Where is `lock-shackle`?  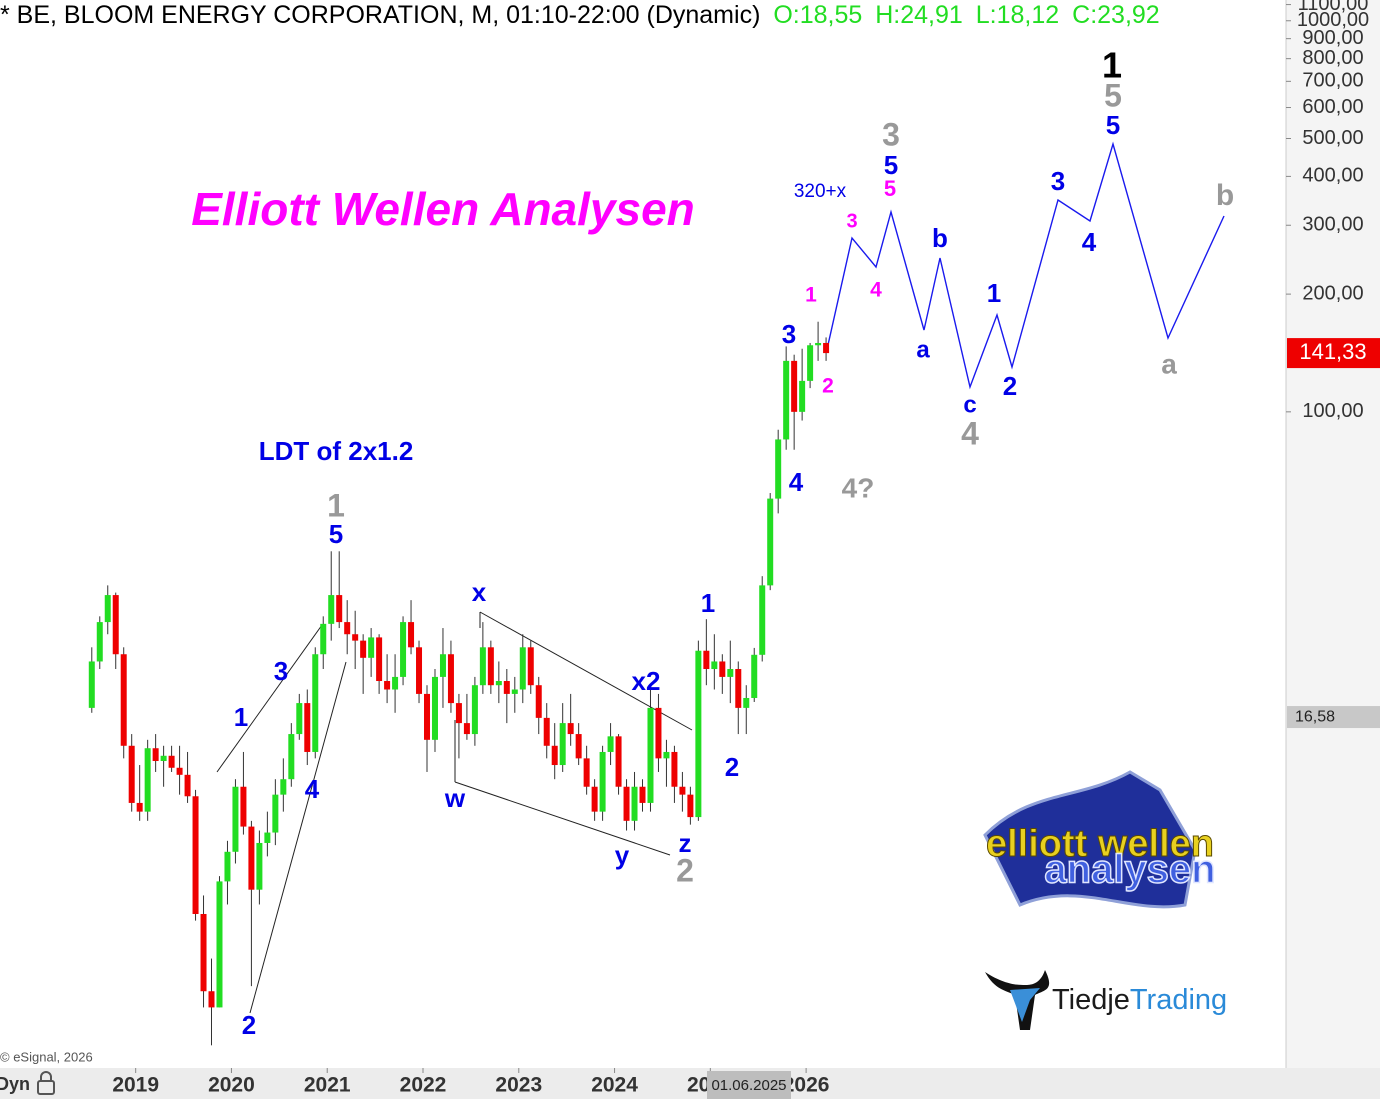
lock-shackle is located at coordinates (46, 1076).